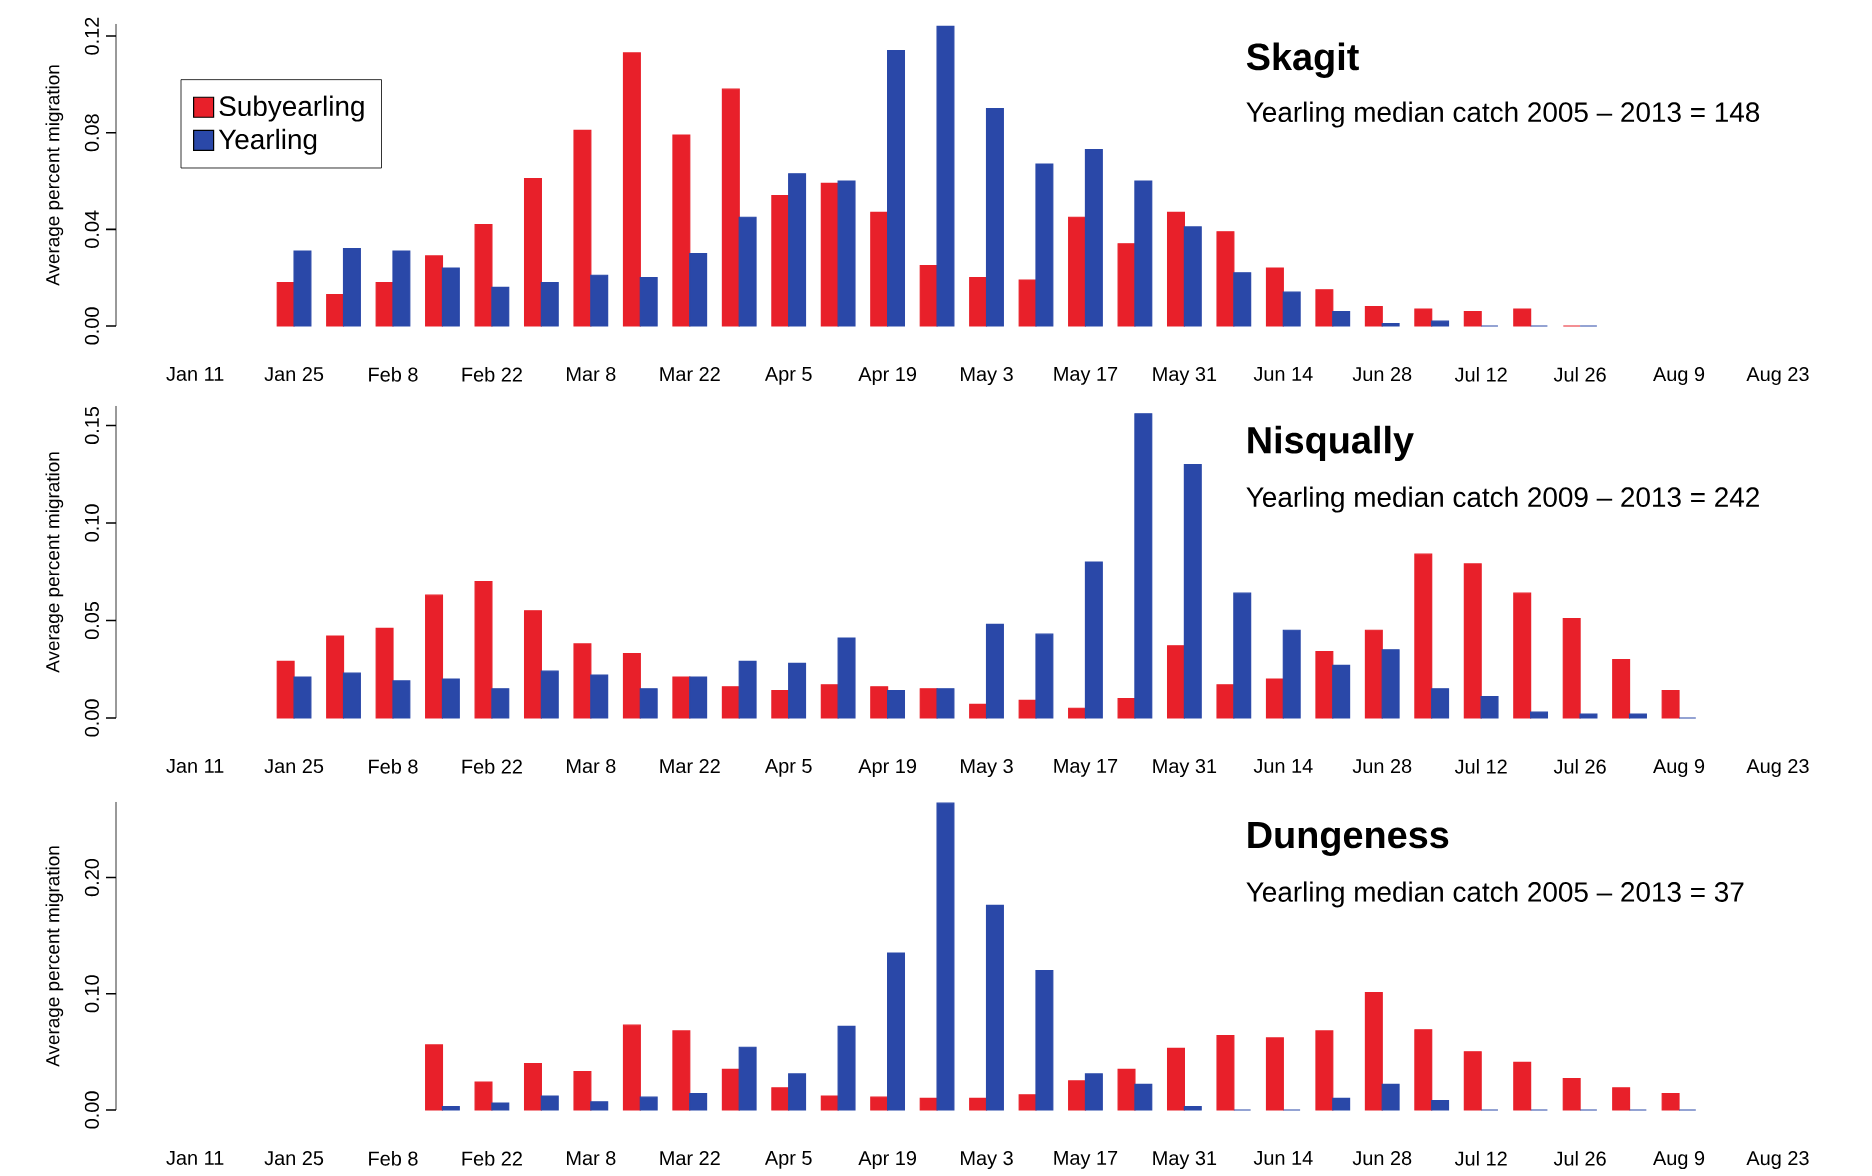 The width and height of the screenshot is (1872, 1176). What do you see at coordinates (591, 766) in the screenshot?
I see `x-tick-label: Mar 8` at bounding box center [591, 766].